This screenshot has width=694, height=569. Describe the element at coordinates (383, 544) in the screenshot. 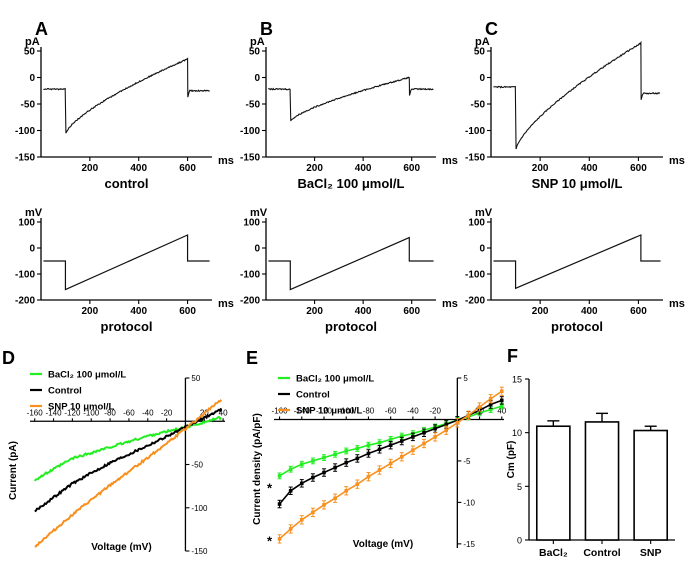

I see `x-axis-title: Voltage (mV)` at that location.